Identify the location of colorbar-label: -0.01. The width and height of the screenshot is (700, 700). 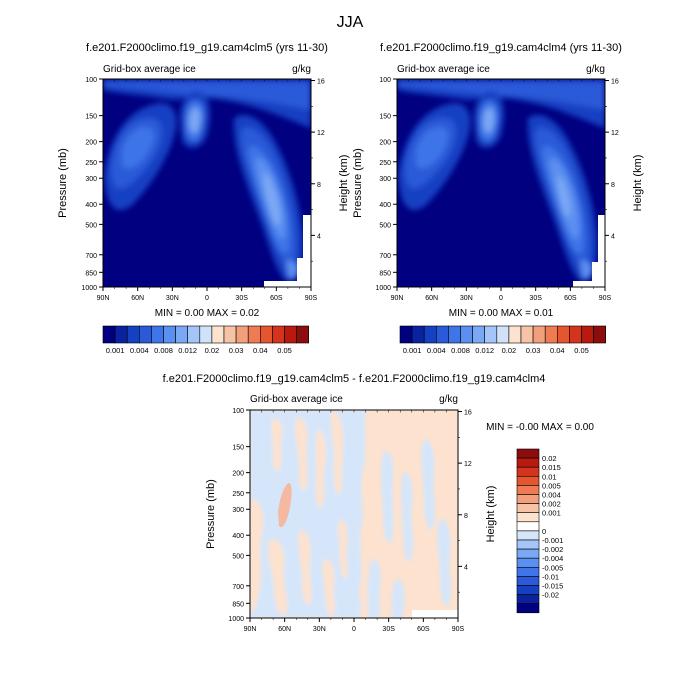
(550, 576).